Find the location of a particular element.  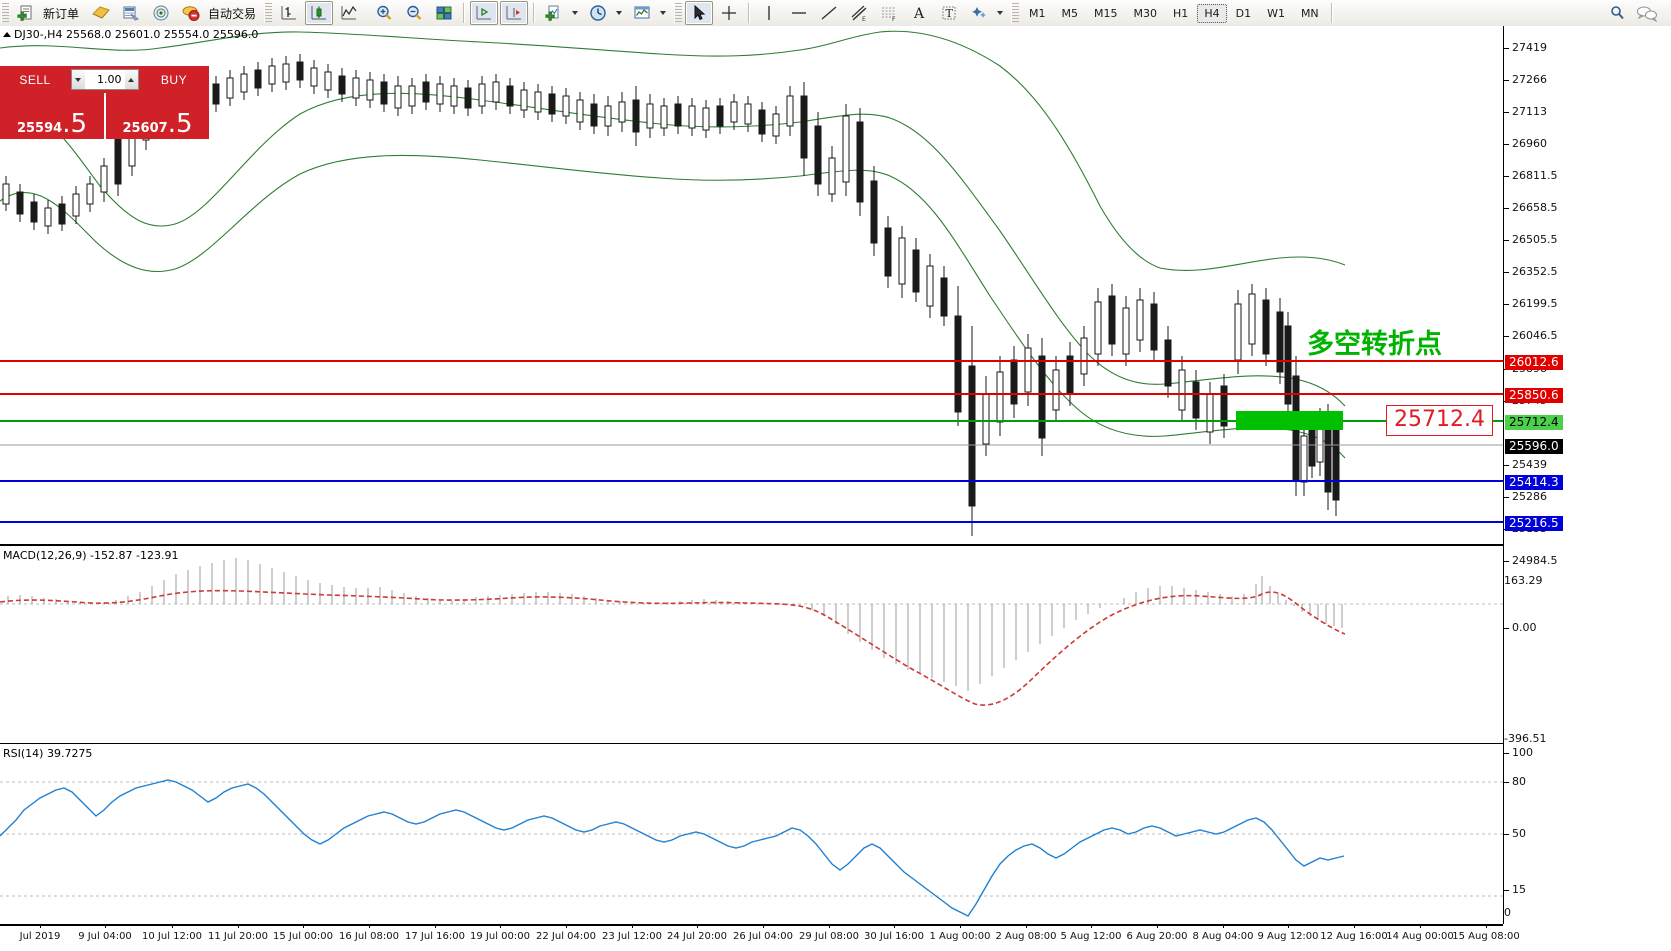

zoom-out-icon is located at coordinates (414, 13).